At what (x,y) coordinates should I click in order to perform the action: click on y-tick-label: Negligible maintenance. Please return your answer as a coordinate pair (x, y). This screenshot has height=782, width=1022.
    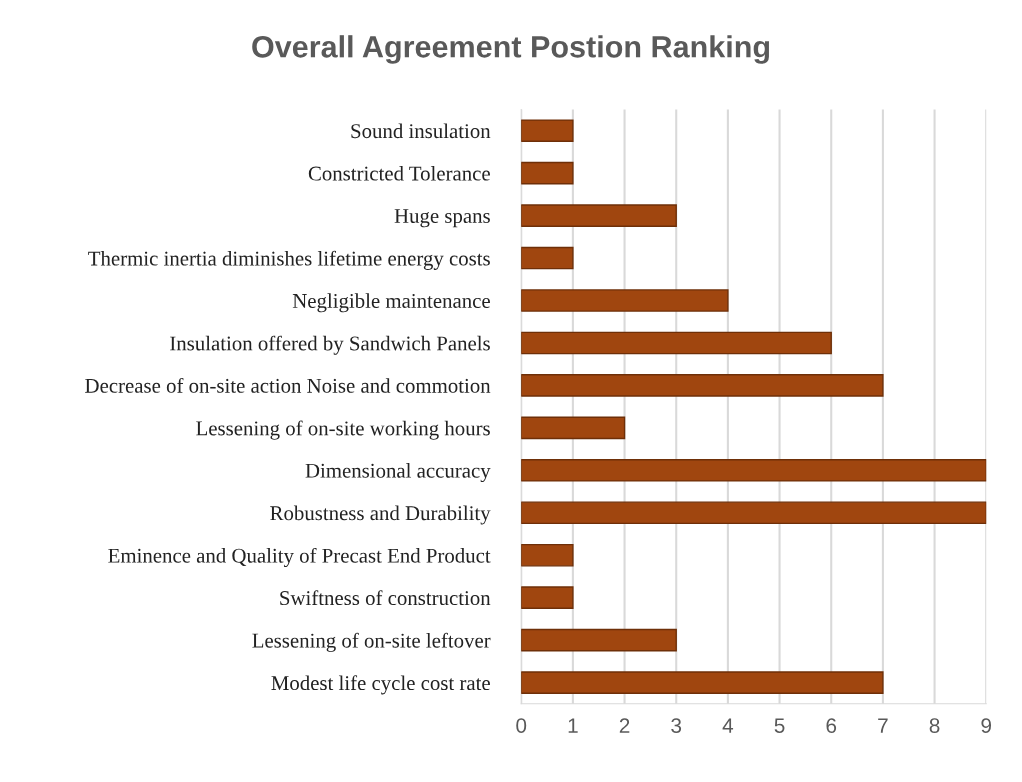
    Looking at the image, I should click on (391, 303).